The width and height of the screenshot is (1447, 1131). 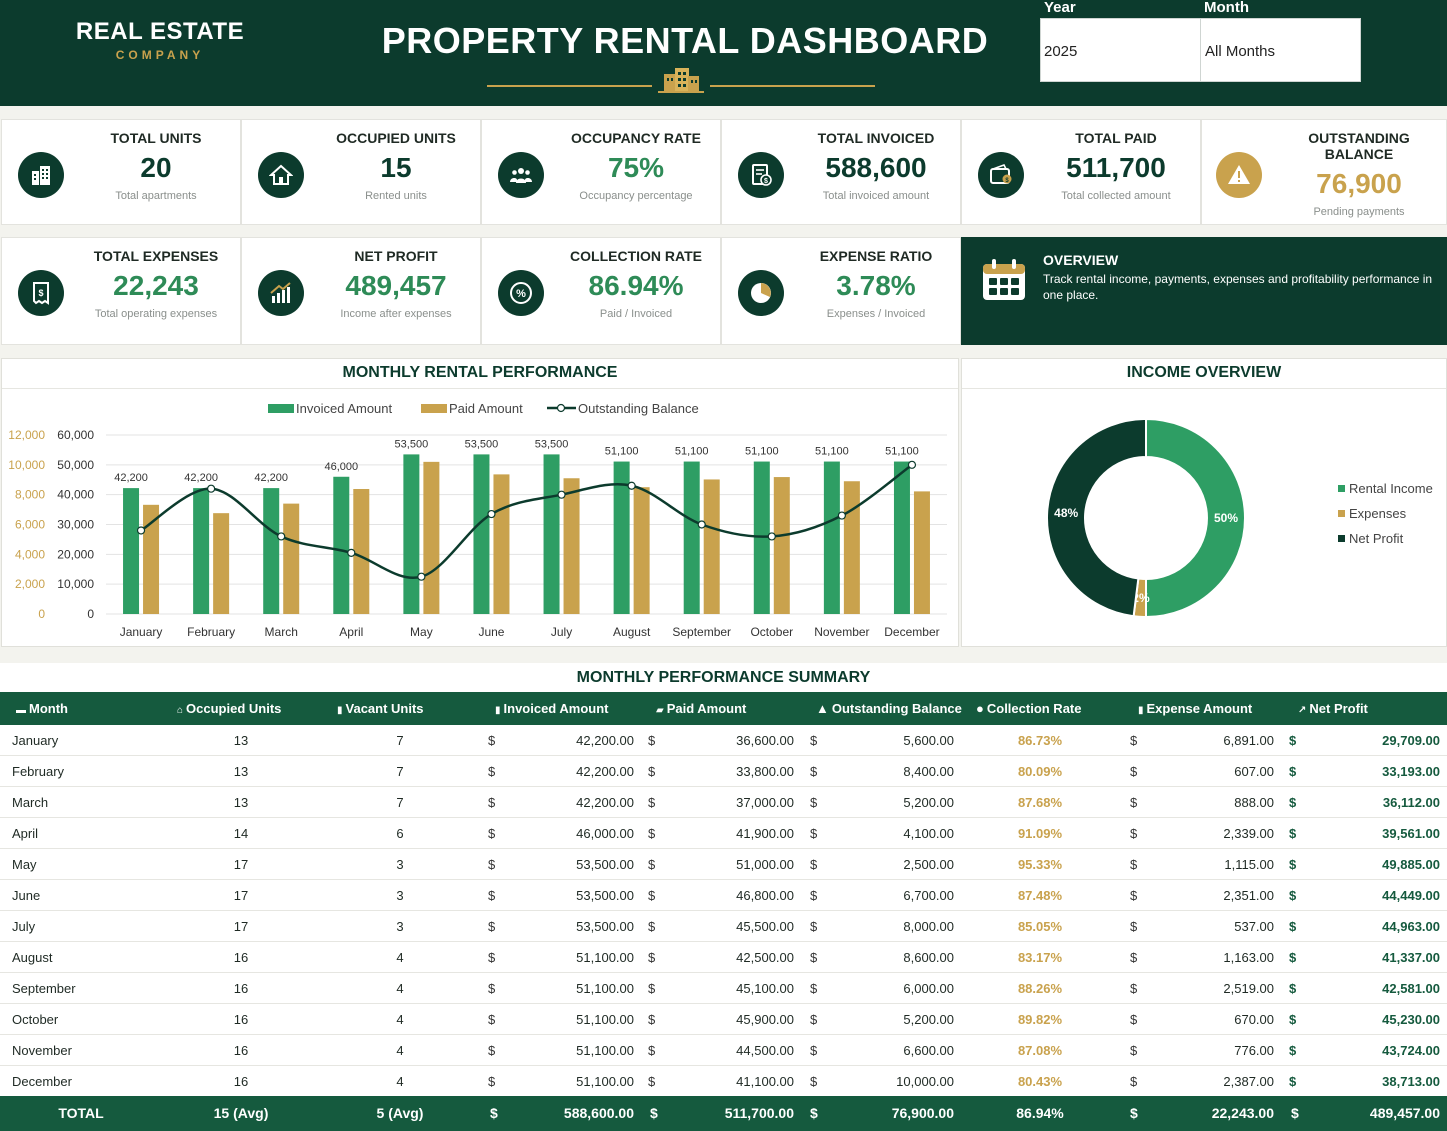 What do you see at coordinates (1359, 212) in the screenshot?
I see `kpi-subtitle: Pending payments` at bounding box center [1359, 212].